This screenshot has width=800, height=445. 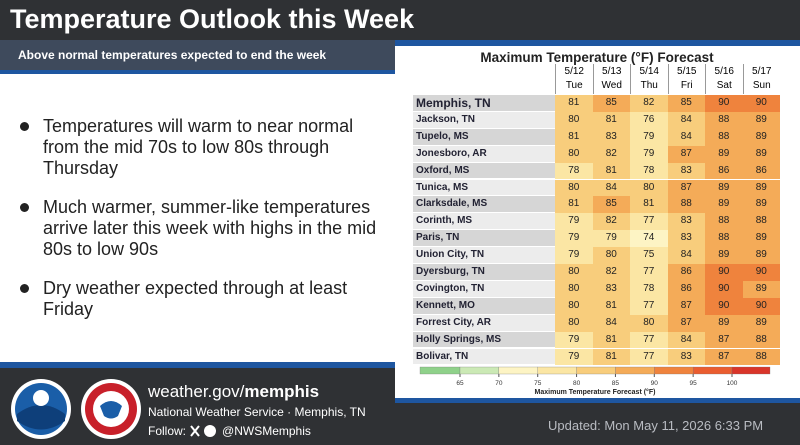 I want to click on colorbar-tick-label: 95, so click(x=694, y=383).